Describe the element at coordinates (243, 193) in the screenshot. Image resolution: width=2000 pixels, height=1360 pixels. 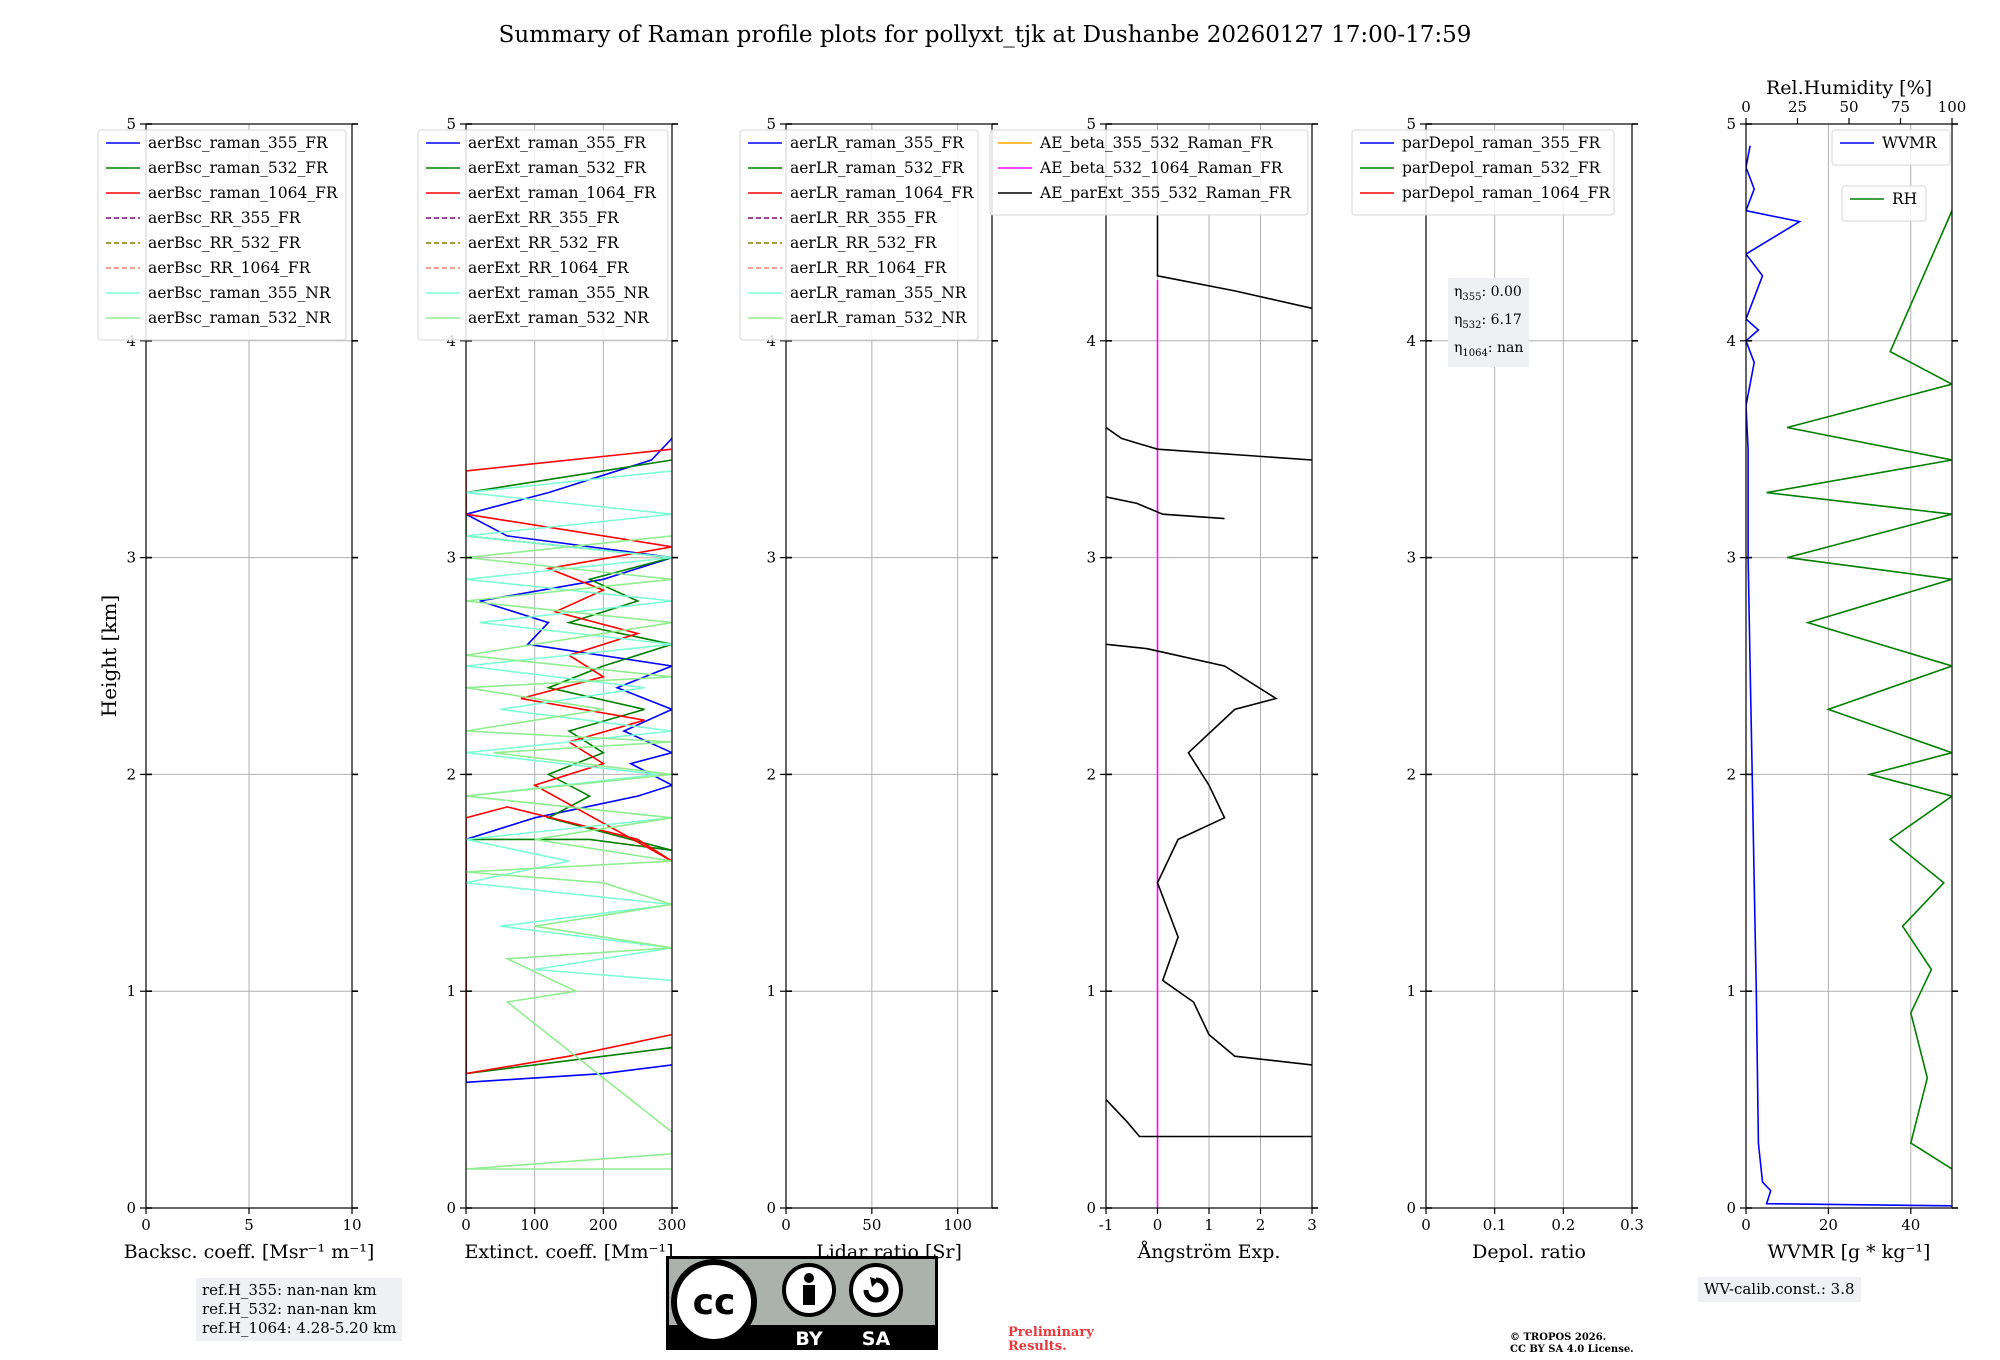
I see `legend-label: aerBsc_raman_1064_FR` at that location.